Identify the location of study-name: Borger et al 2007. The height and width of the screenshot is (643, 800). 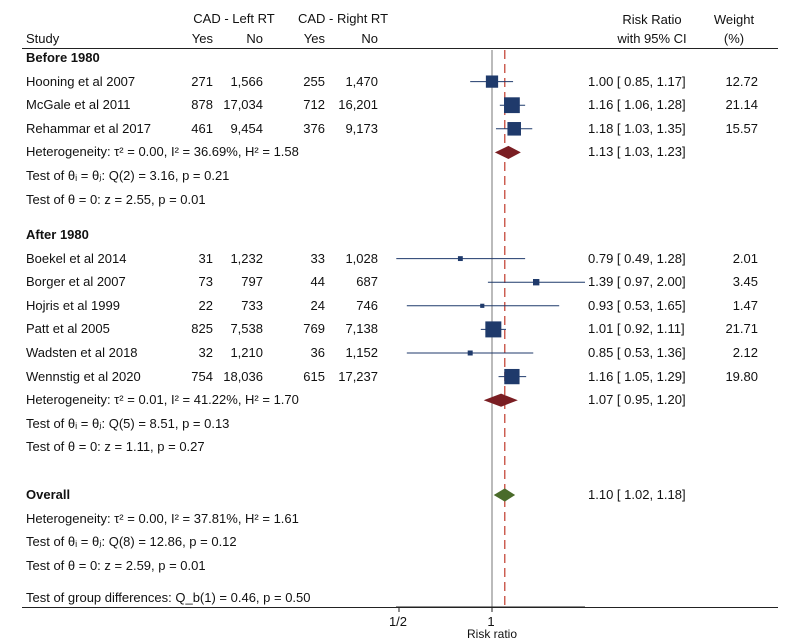
(76, 282).